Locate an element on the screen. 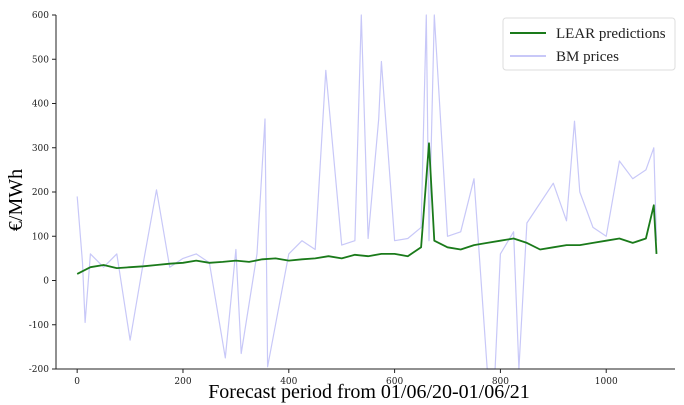 The width and height of the screenshot is (684, 405). x-tick-label: 400 is located at coordinates (288, 382).